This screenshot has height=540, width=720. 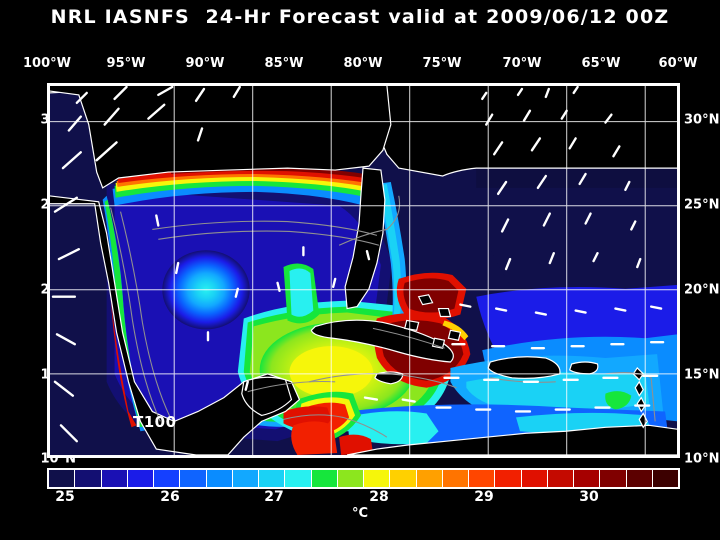 I want to click on bahamas-bank-darkred, so click(x=431, y=295).